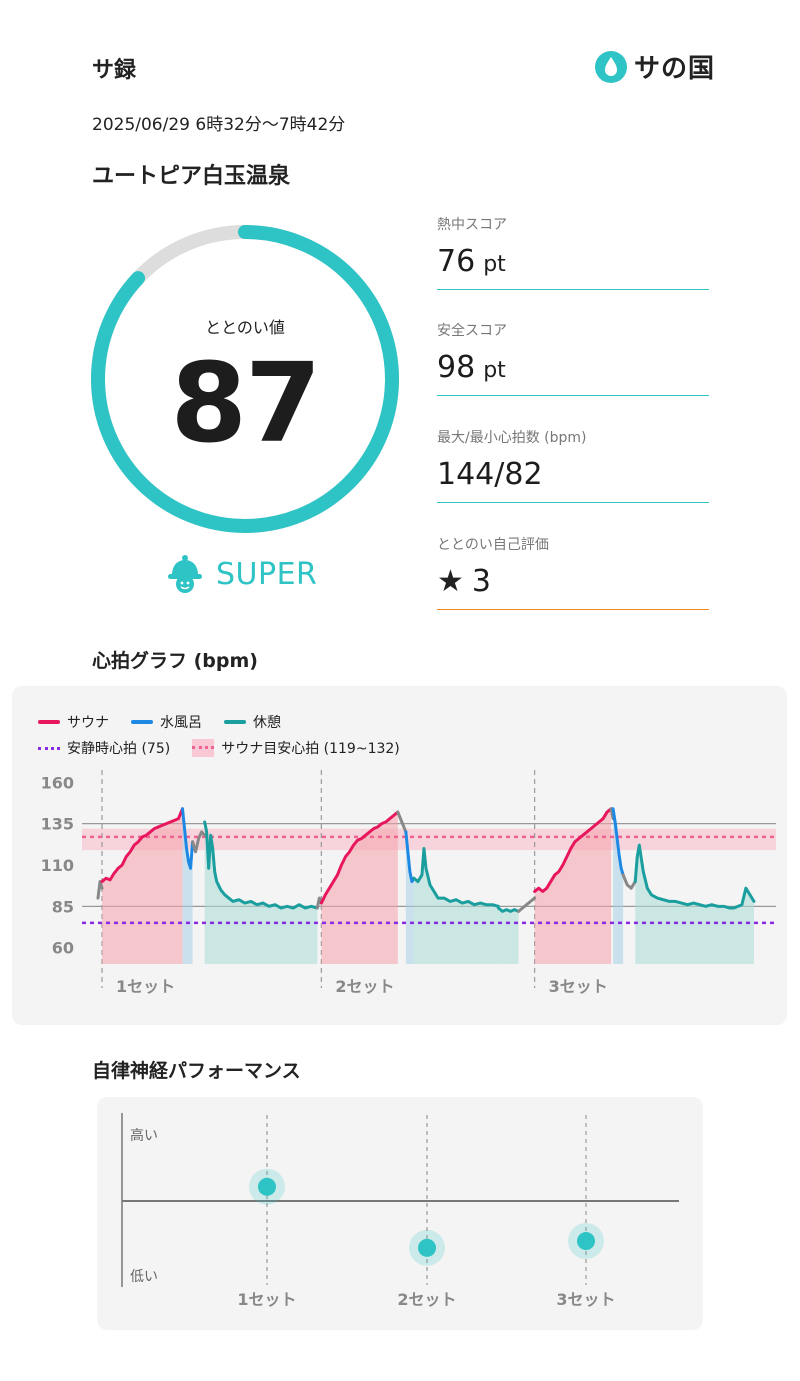 This screenshot has width=800, height=1381. Describe the element at coordinates (675, 69) in the screenshot. I see `logo-text: サの国` at that location.